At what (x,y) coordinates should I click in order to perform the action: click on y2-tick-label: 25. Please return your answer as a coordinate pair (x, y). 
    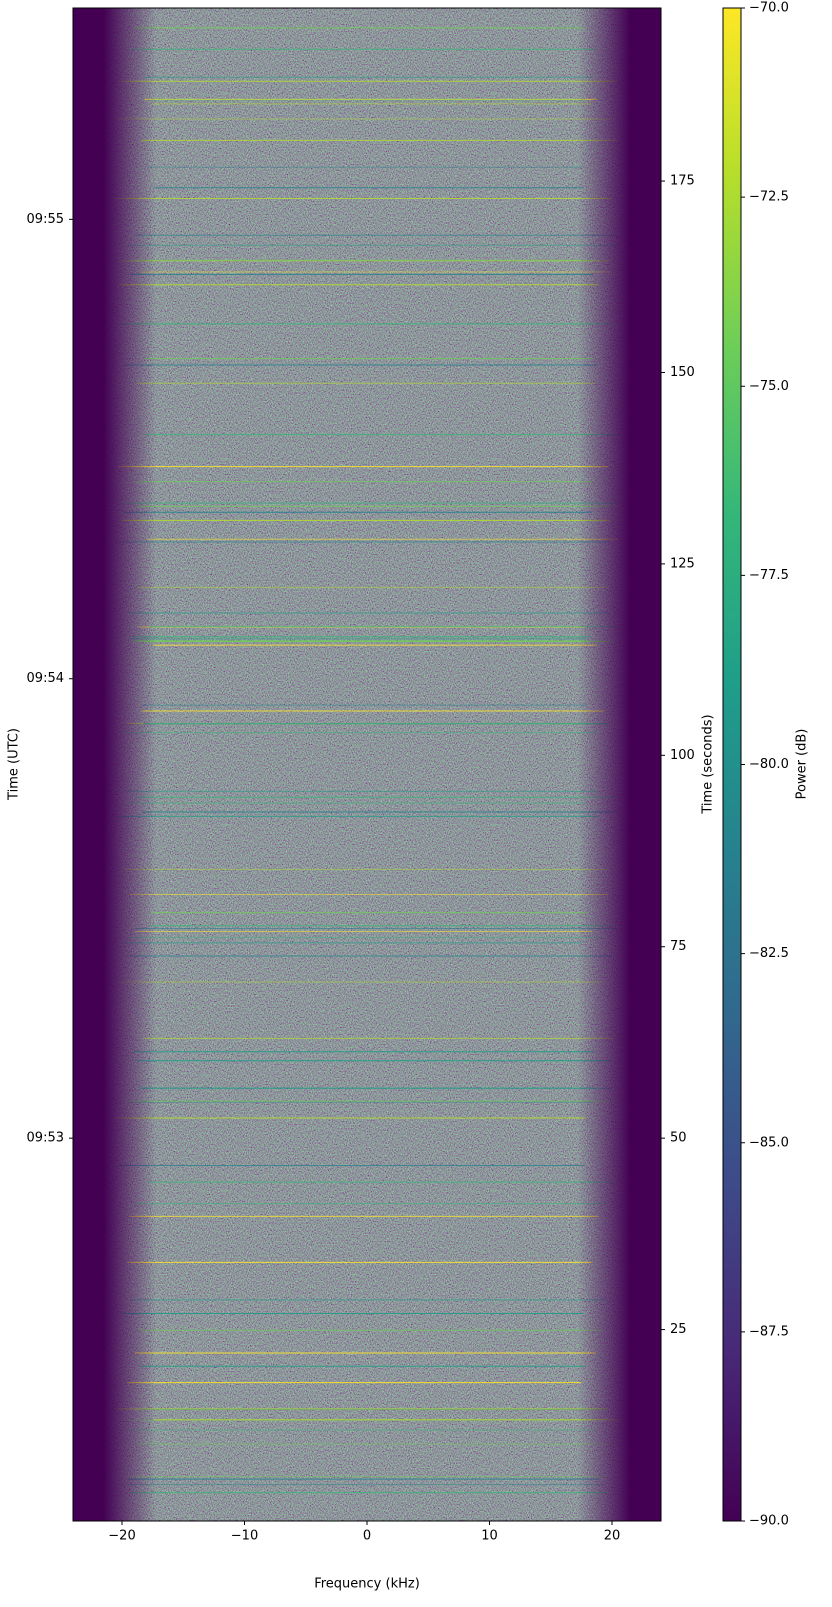
    Looking at the image, I should click on (678, 1329).